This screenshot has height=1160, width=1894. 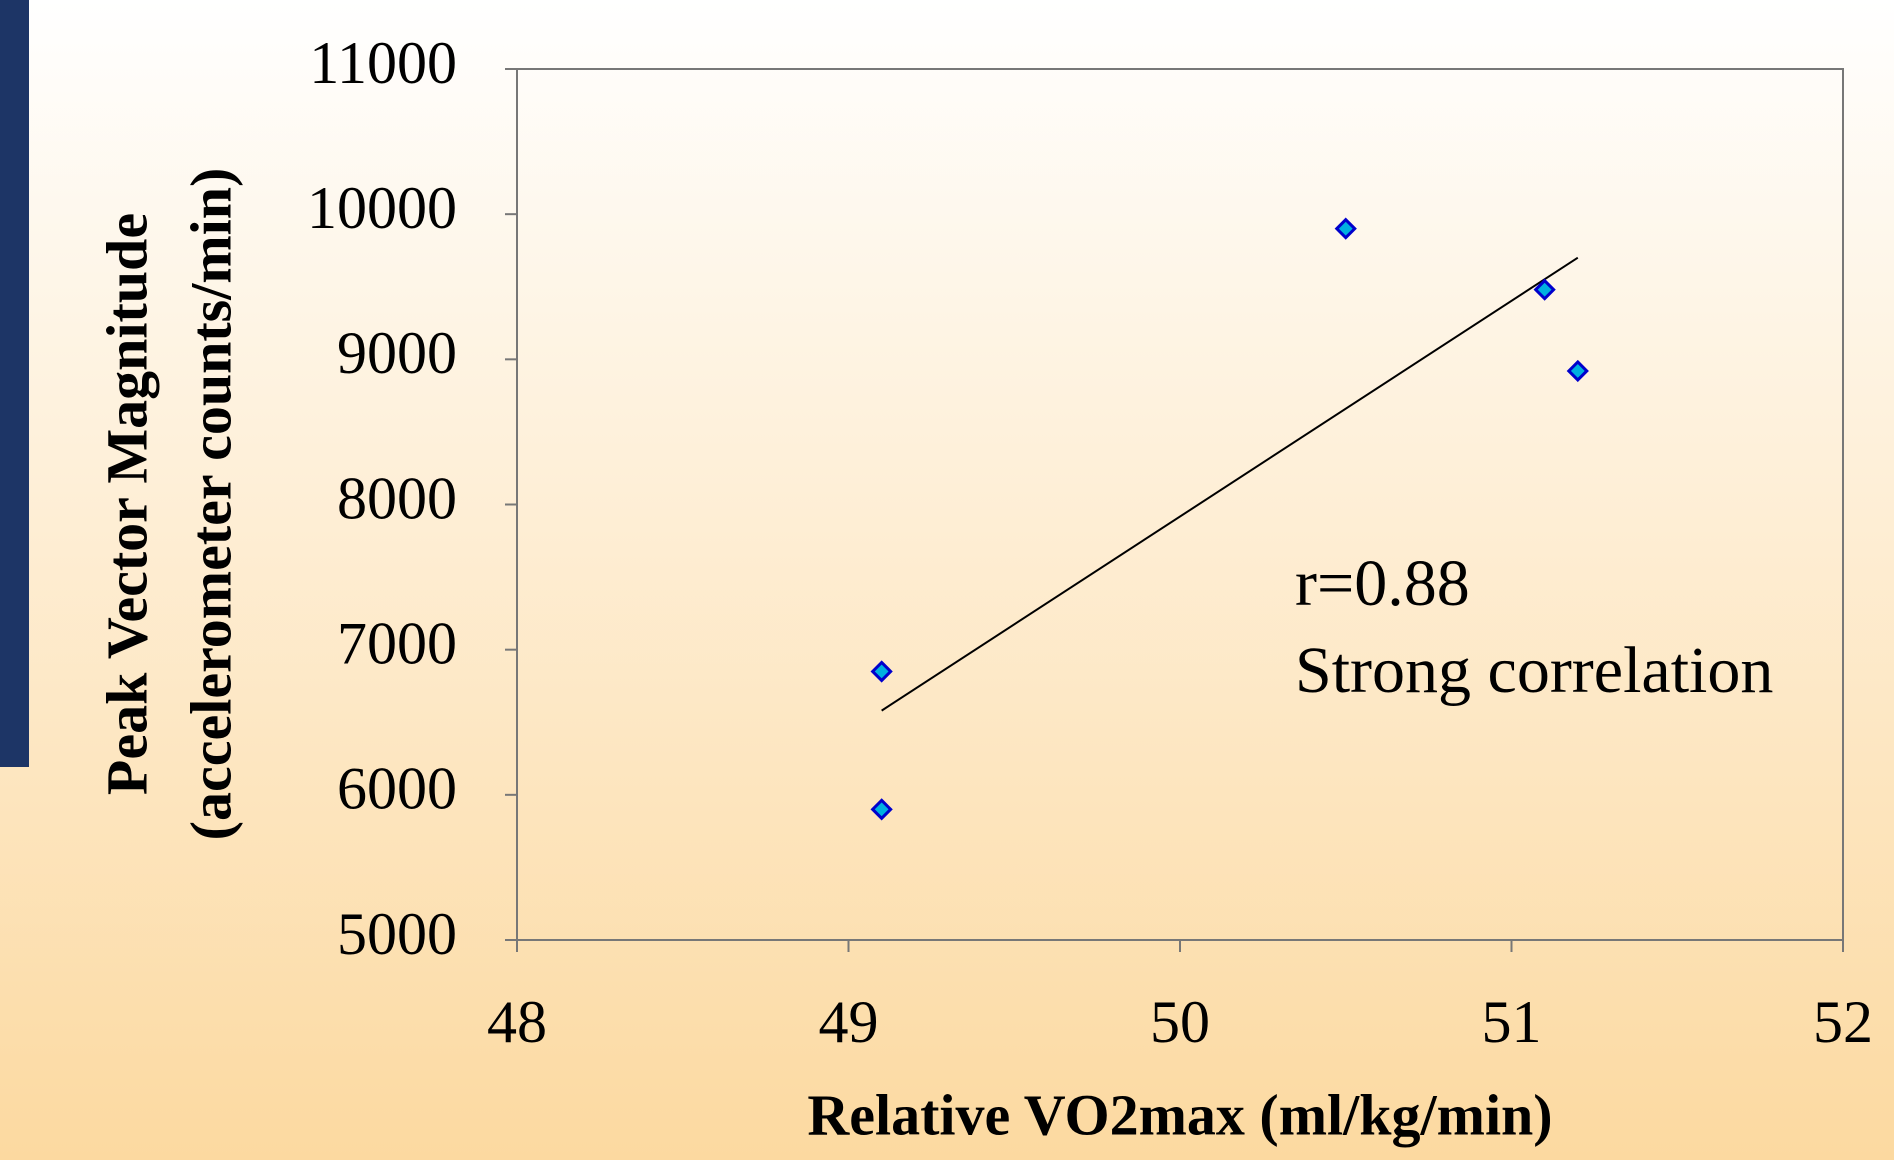 What do you see at coordinates (382, 208) in the screenshot?
I see `y-tick-label: 10000` at bounding box center [382, 208].